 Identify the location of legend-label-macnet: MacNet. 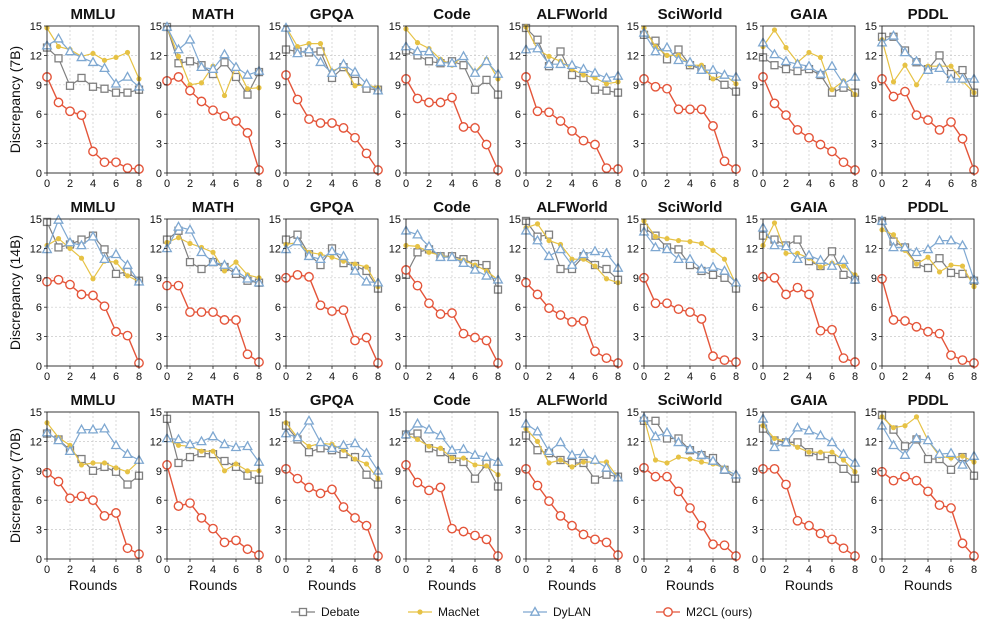
(459, 612).